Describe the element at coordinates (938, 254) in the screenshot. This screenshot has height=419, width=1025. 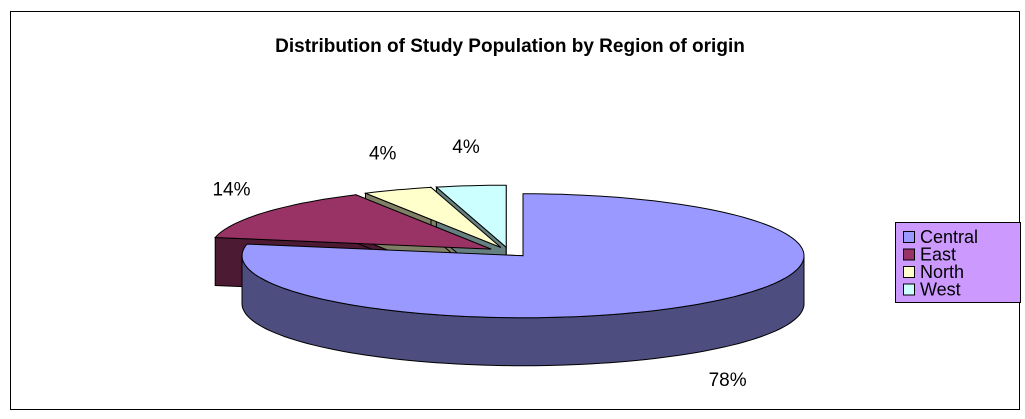
I see `legend-label: East` at that location.